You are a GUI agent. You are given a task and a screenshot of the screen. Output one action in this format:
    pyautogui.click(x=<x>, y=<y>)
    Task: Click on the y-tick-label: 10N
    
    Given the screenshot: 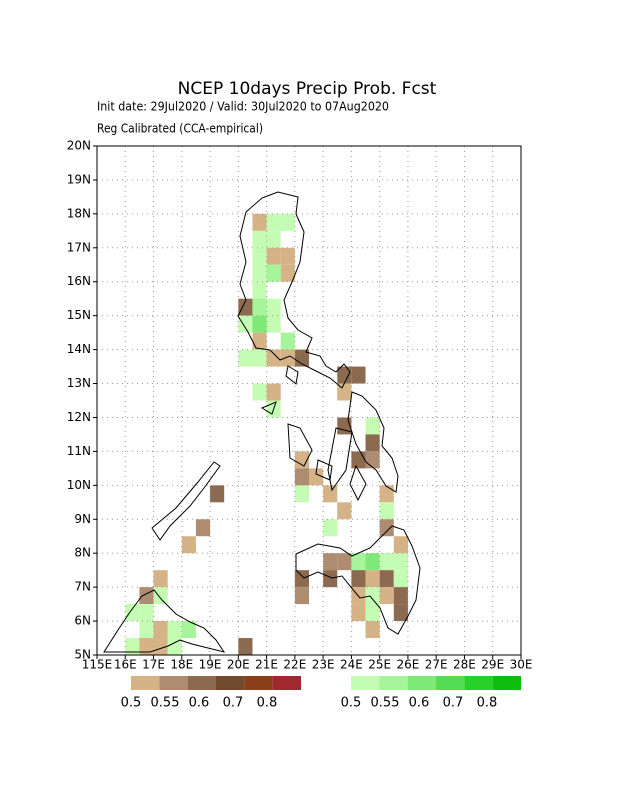 What is the action you would take?
    pyautogui.click(x=79, y=485)
    